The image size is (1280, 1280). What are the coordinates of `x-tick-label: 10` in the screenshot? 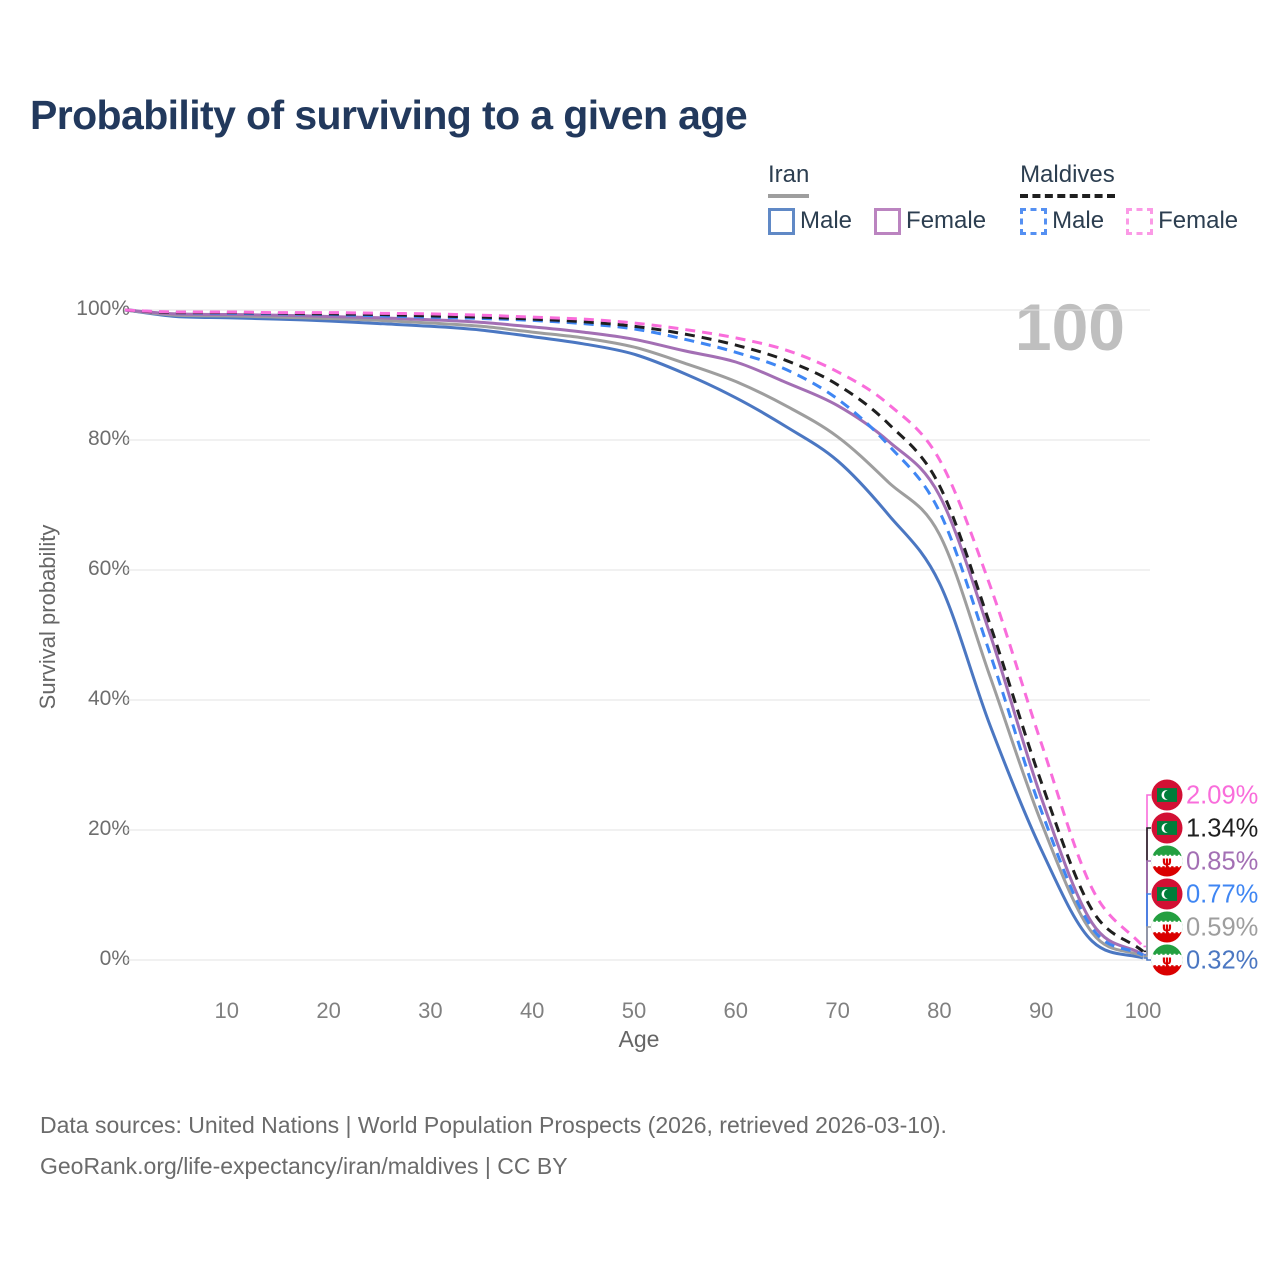 It's located at (227, 1010).